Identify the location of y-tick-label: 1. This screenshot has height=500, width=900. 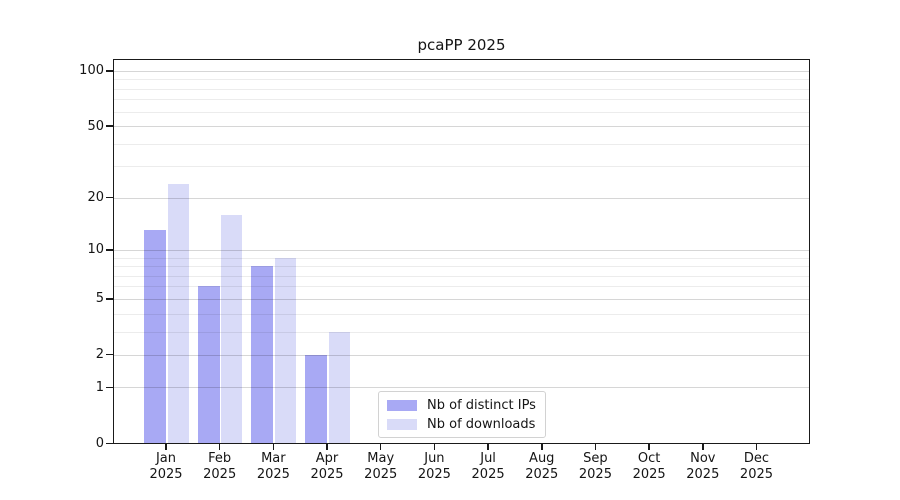
(99, 387).